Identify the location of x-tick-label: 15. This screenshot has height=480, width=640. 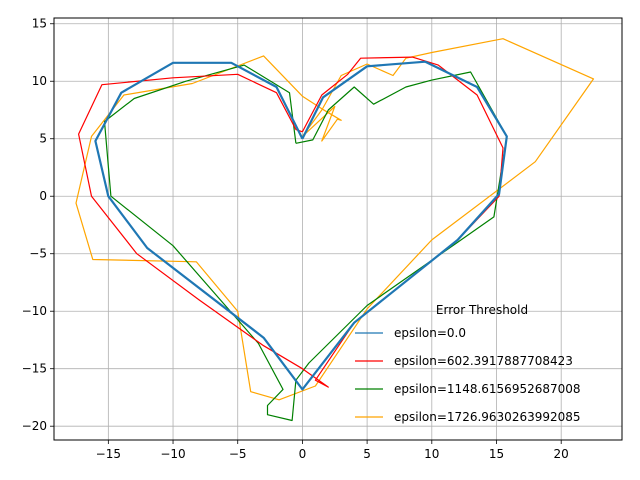
(496, 454).